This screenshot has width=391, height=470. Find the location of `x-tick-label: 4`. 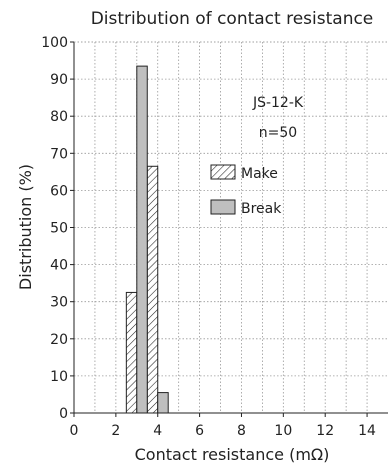

x-tick-label: 4 is located at coordinates (157, 431).